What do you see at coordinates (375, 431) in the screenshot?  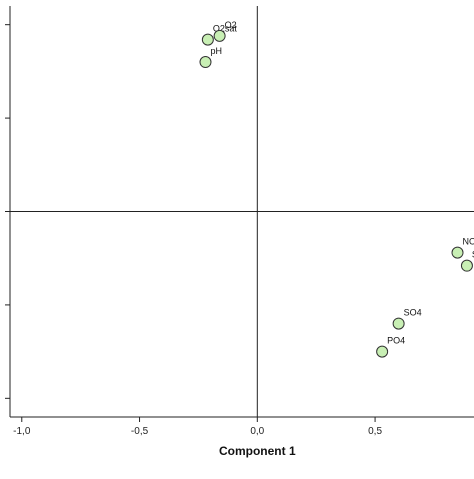 I see `x-tick-label: 0,5` at bounding box center [375, 431].